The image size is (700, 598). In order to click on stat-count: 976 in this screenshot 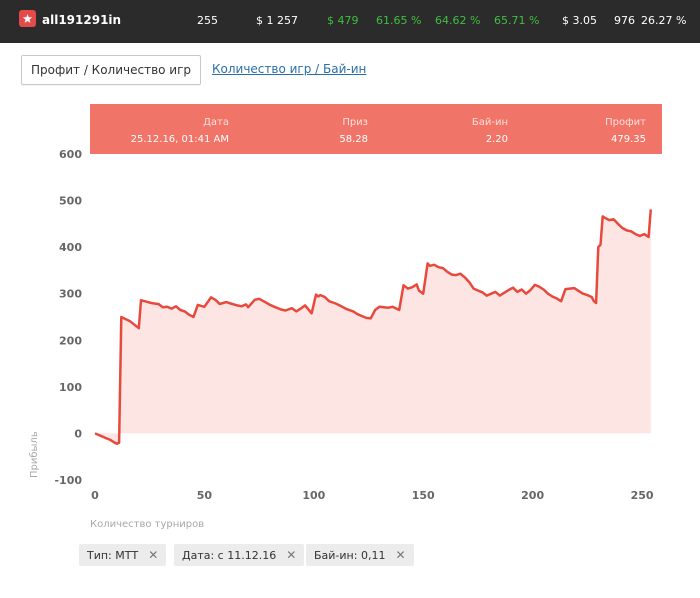, I will do `click(624, 20)`.